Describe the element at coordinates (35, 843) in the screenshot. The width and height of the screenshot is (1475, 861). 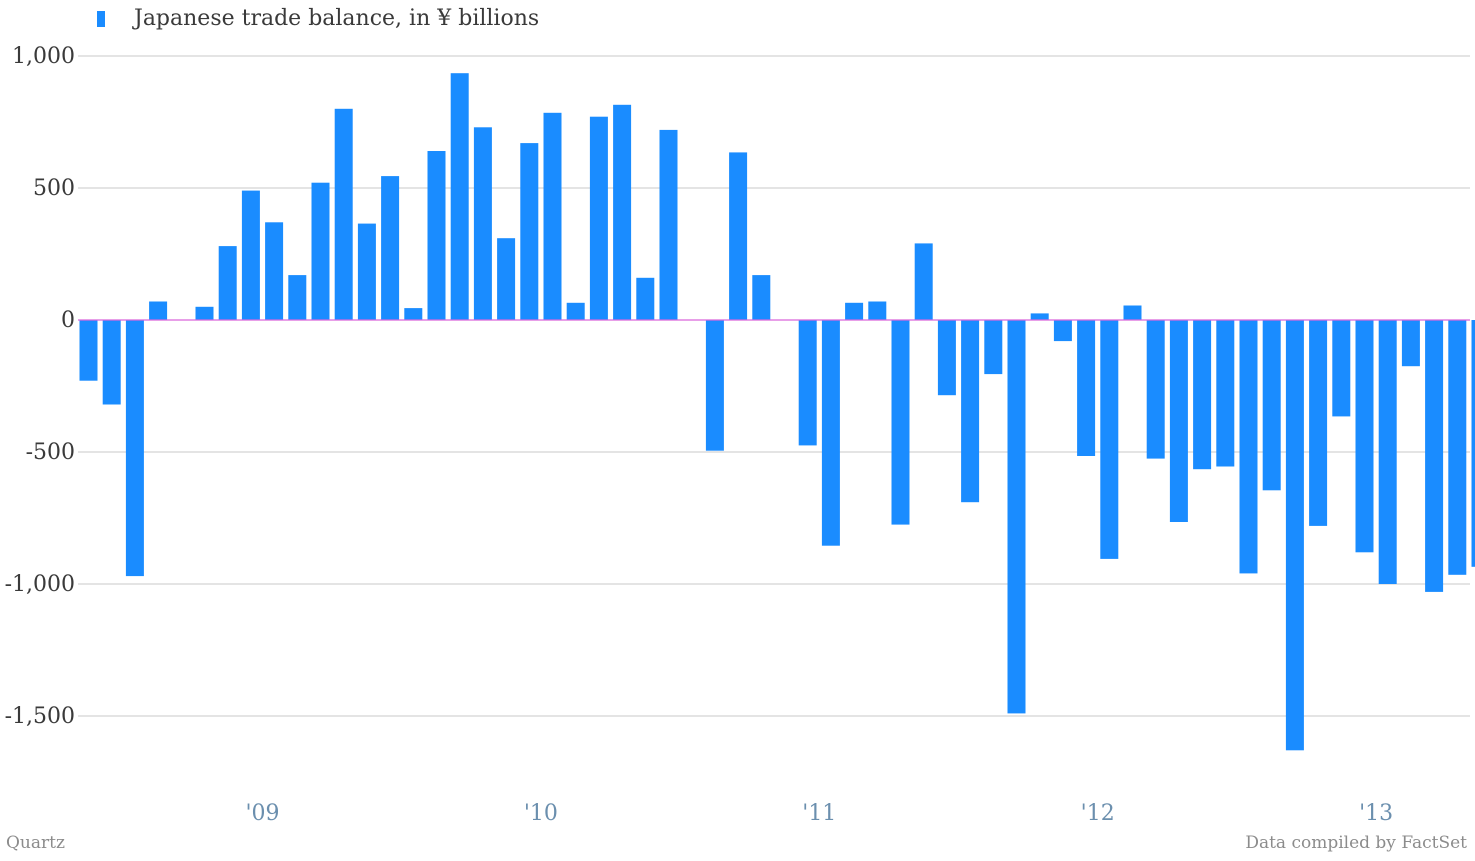
I see `publisher-credit: Quartz` at that location.